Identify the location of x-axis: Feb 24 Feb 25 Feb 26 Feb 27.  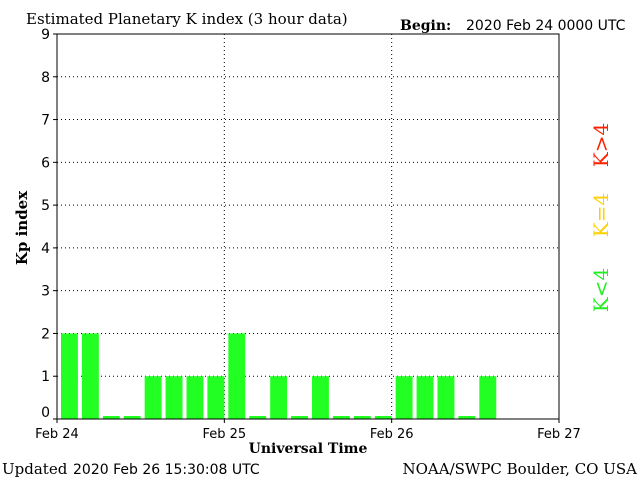
(308, 430).